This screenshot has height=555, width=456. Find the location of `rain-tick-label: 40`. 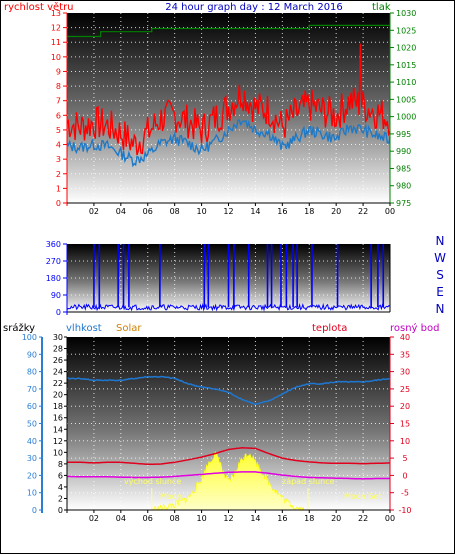

rain-tick-label: 40 is located at coordinates (32, 441).